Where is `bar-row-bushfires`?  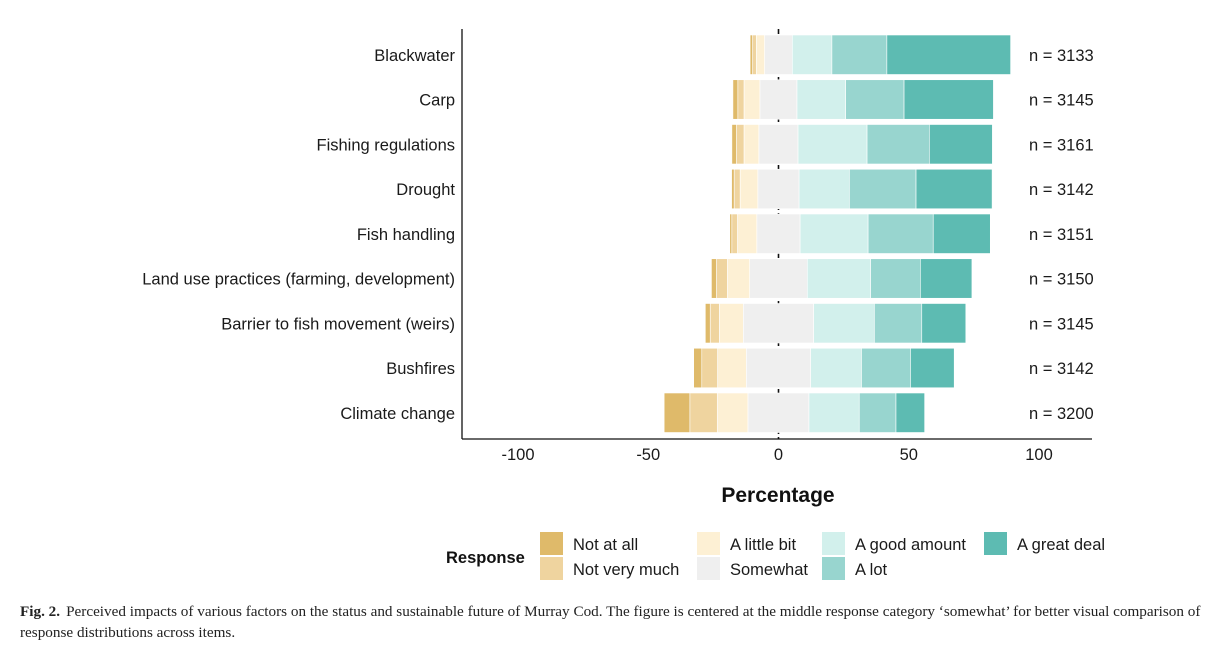 bar-row-bushfires is located at coordinates (824, 368).